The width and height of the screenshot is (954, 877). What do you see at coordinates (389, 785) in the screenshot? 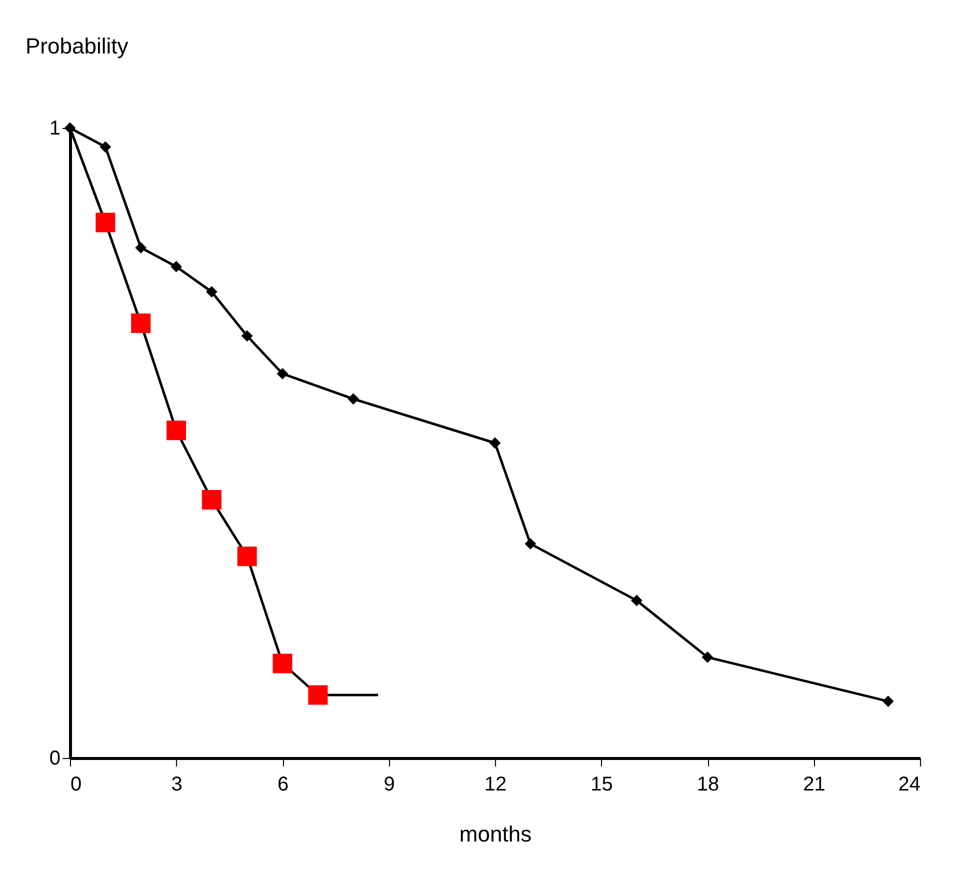
I see `x-tick-label: 9` at bounding box center [389, 785].